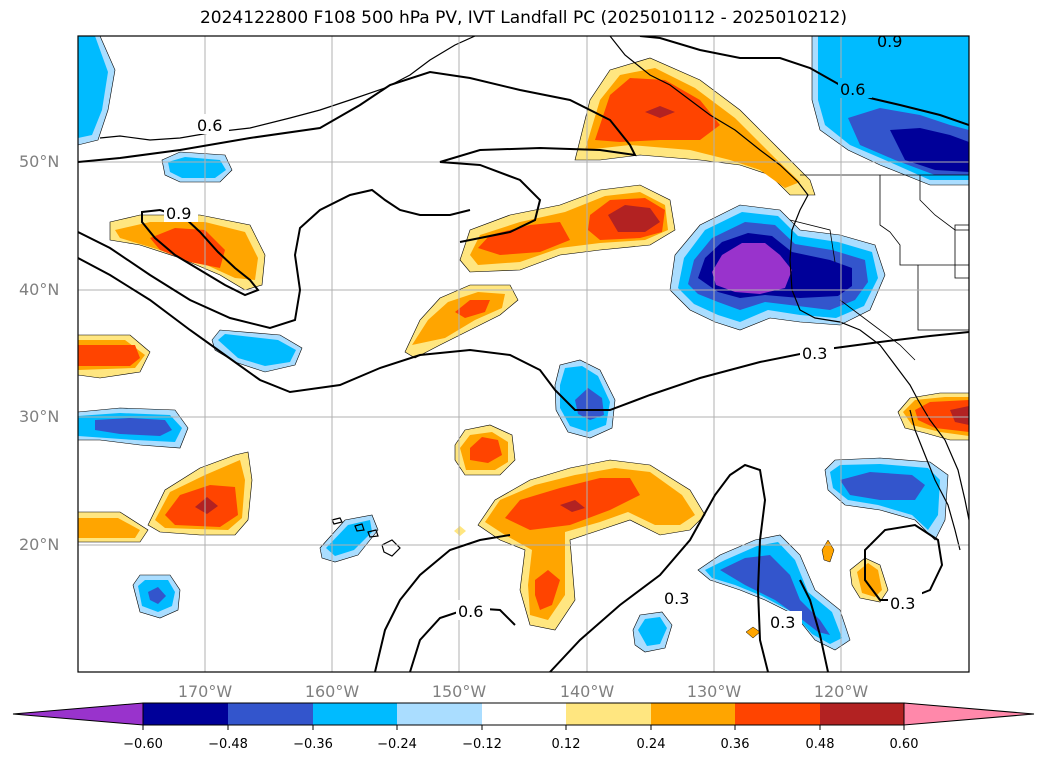 The image size is (1047, 765). What do you see at coordinates (820, 744) in the screenshot?
I see `colorbar-label: 0.48` at bounding box center [820, 744].